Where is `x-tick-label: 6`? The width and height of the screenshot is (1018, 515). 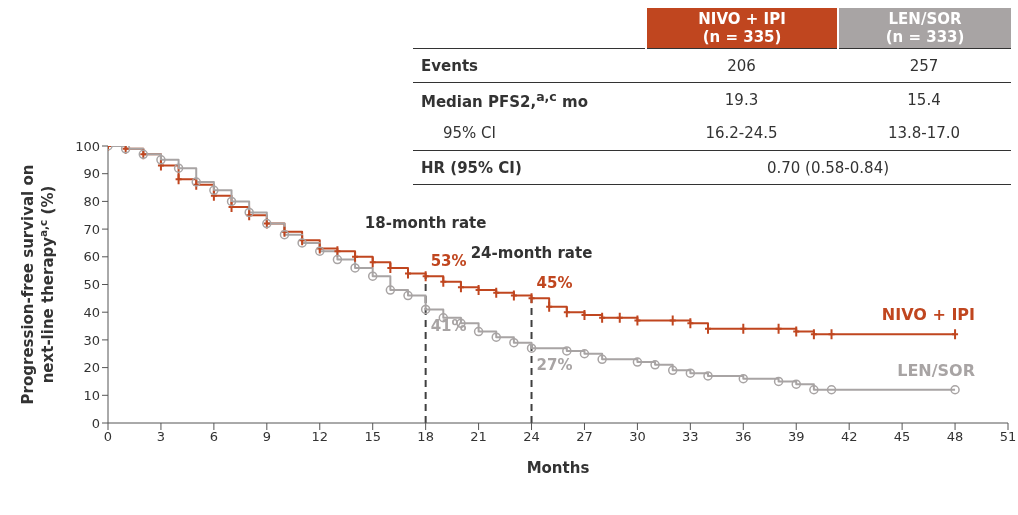
x-tick-label: 6 is located at coordinates (214, 437).